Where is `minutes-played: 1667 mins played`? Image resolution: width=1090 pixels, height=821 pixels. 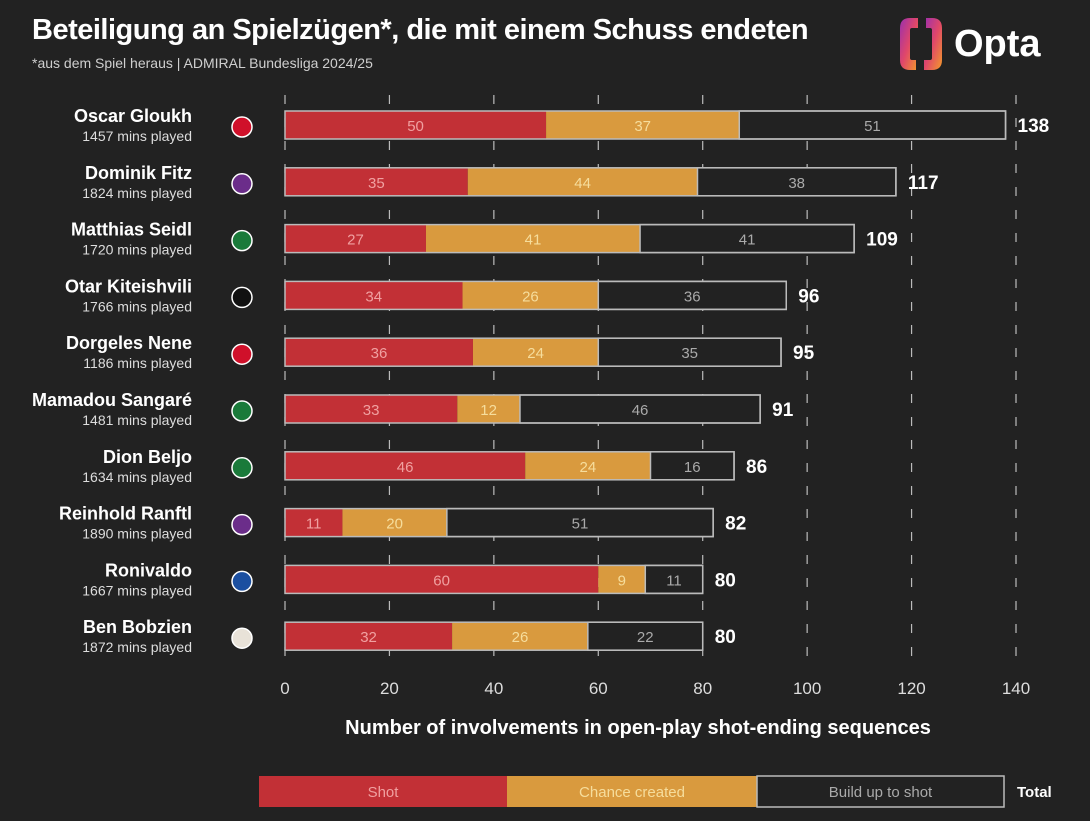
minutes-played: 1667 mins played is located at coordinates (137, 590).